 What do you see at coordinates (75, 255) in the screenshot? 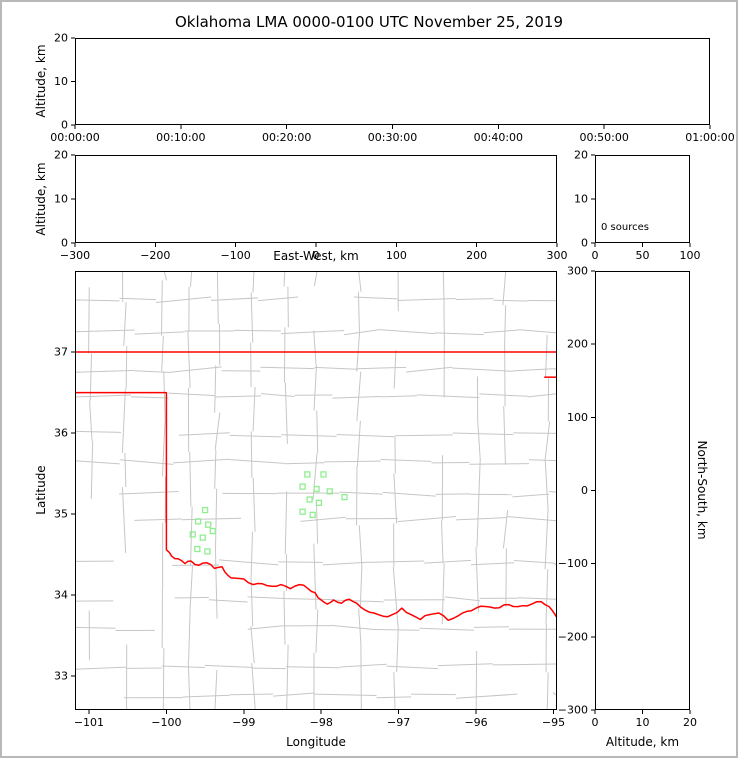
I see `x-tick-label: −300` at bounding box center [75, 255].